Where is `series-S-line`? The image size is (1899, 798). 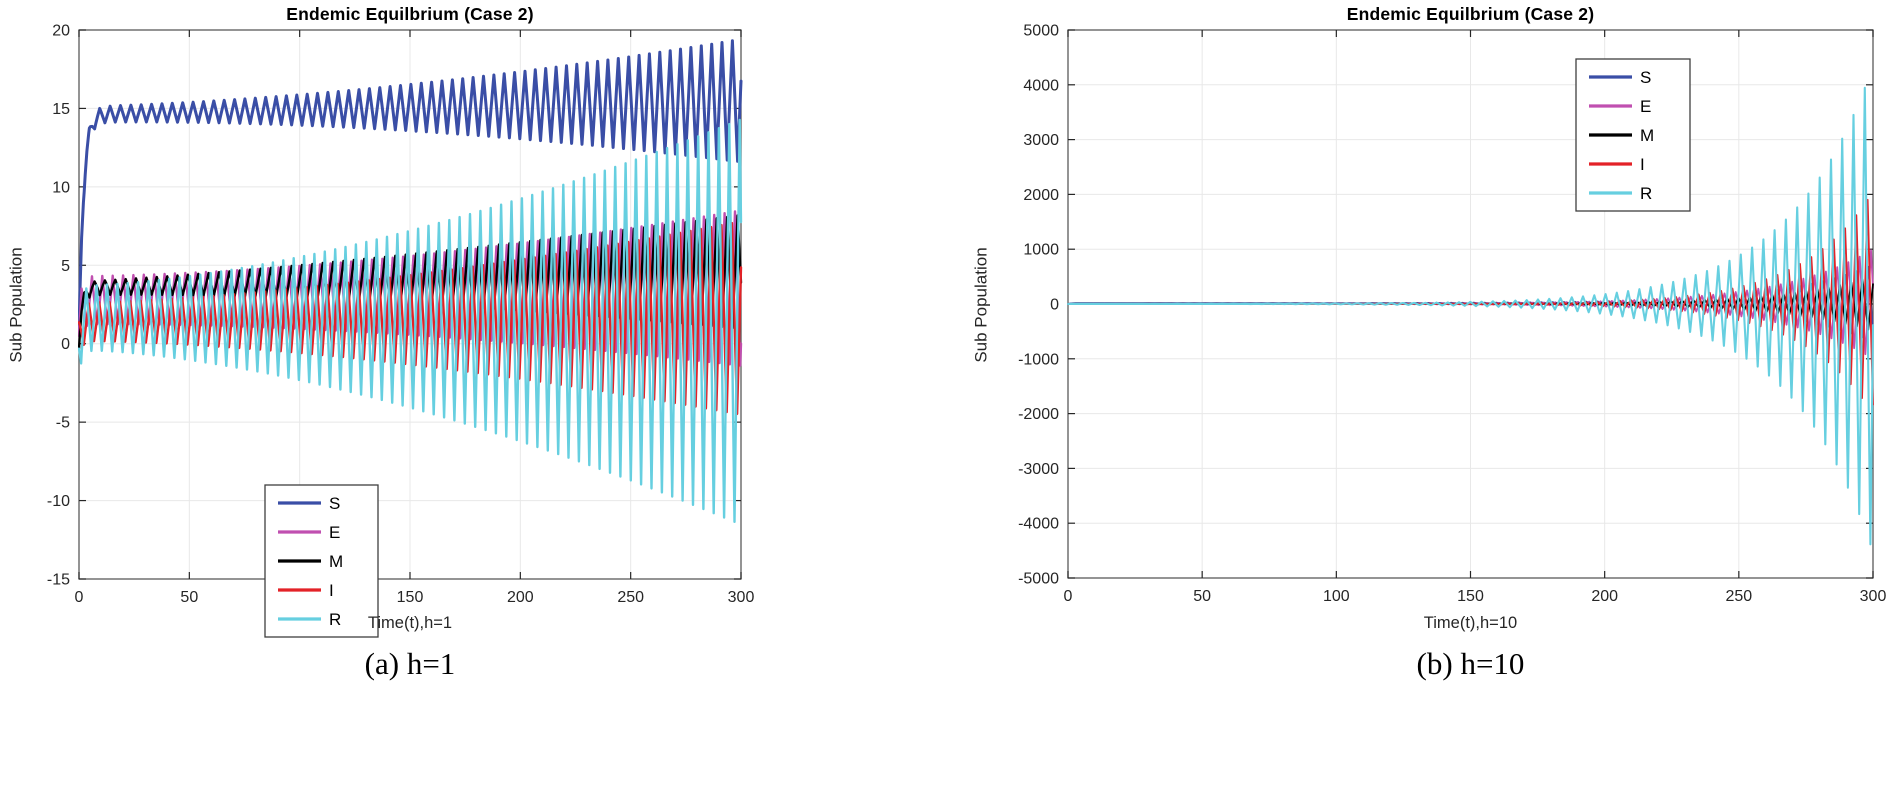
series-S-line is located at coordinates (410, 186).